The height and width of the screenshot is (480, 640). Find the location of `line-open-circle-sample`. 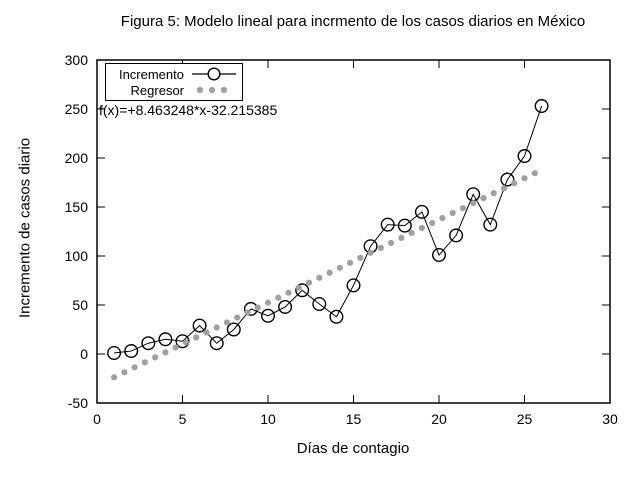

line-open-circle-sample is located at coordinates (214, 74).